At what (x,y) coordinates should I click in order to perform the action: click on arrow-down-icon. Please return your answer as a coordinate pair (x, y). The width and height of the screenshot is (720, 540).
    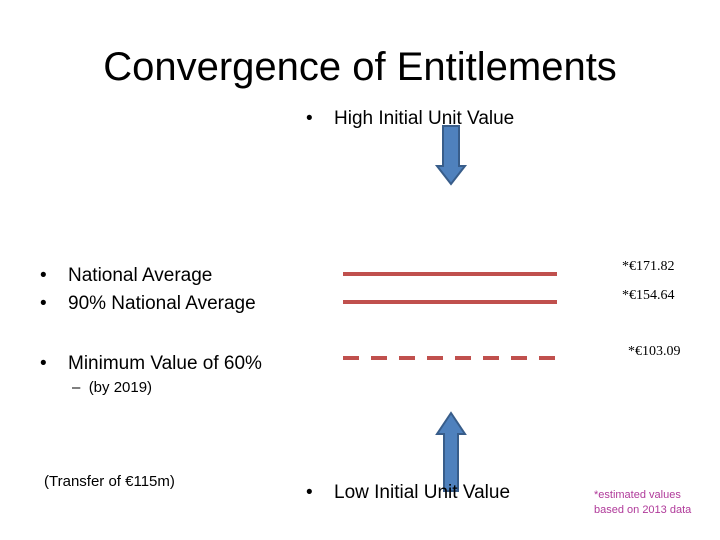
    Looking at the image, I should click on (451, 155).